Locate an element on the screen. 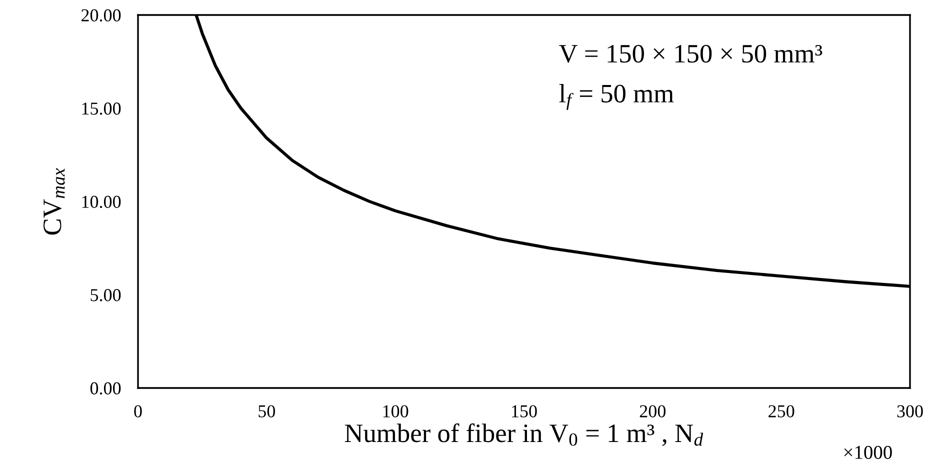  x-tick-label: 0 is located at coordinates (138, 411).